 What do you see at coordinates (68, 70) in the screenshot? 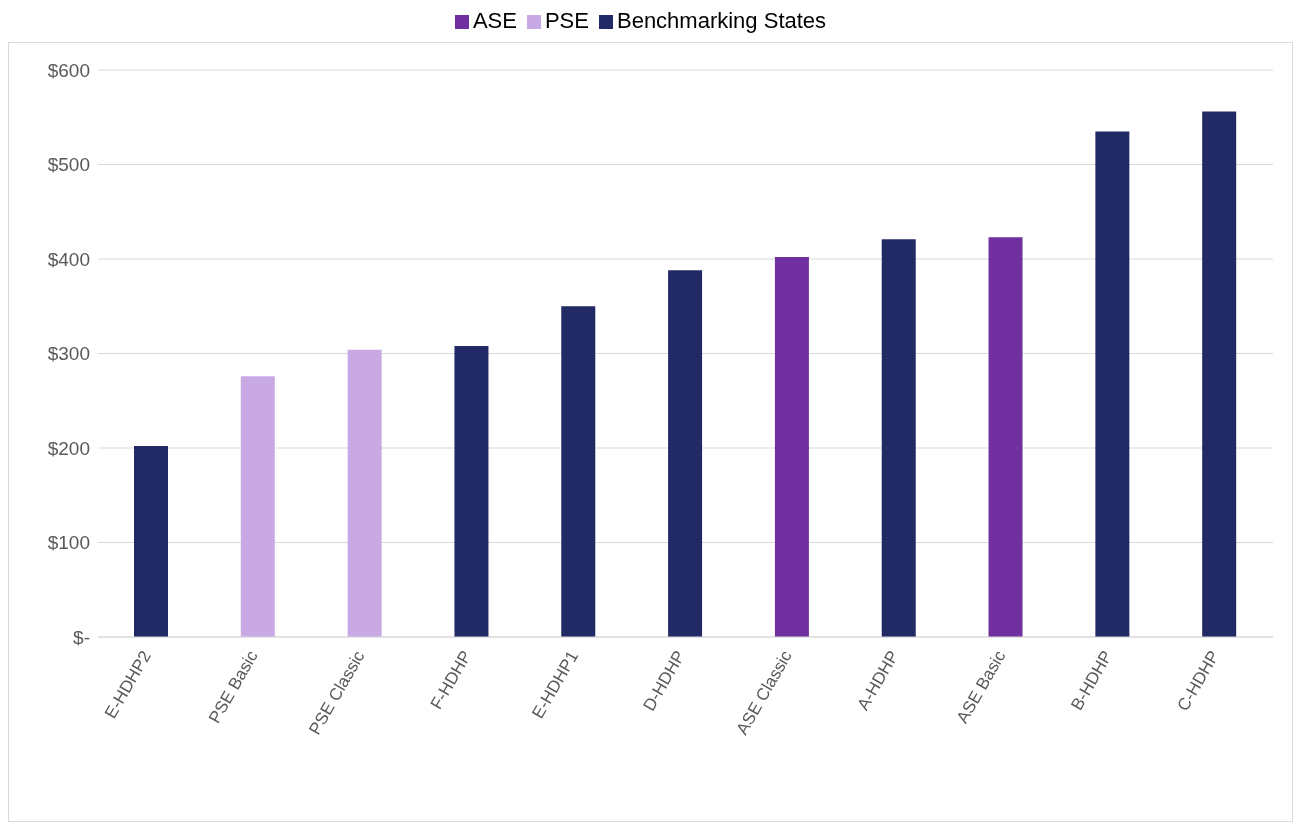
I see `y-tick-label: $600` at bounding box center [68, 70].